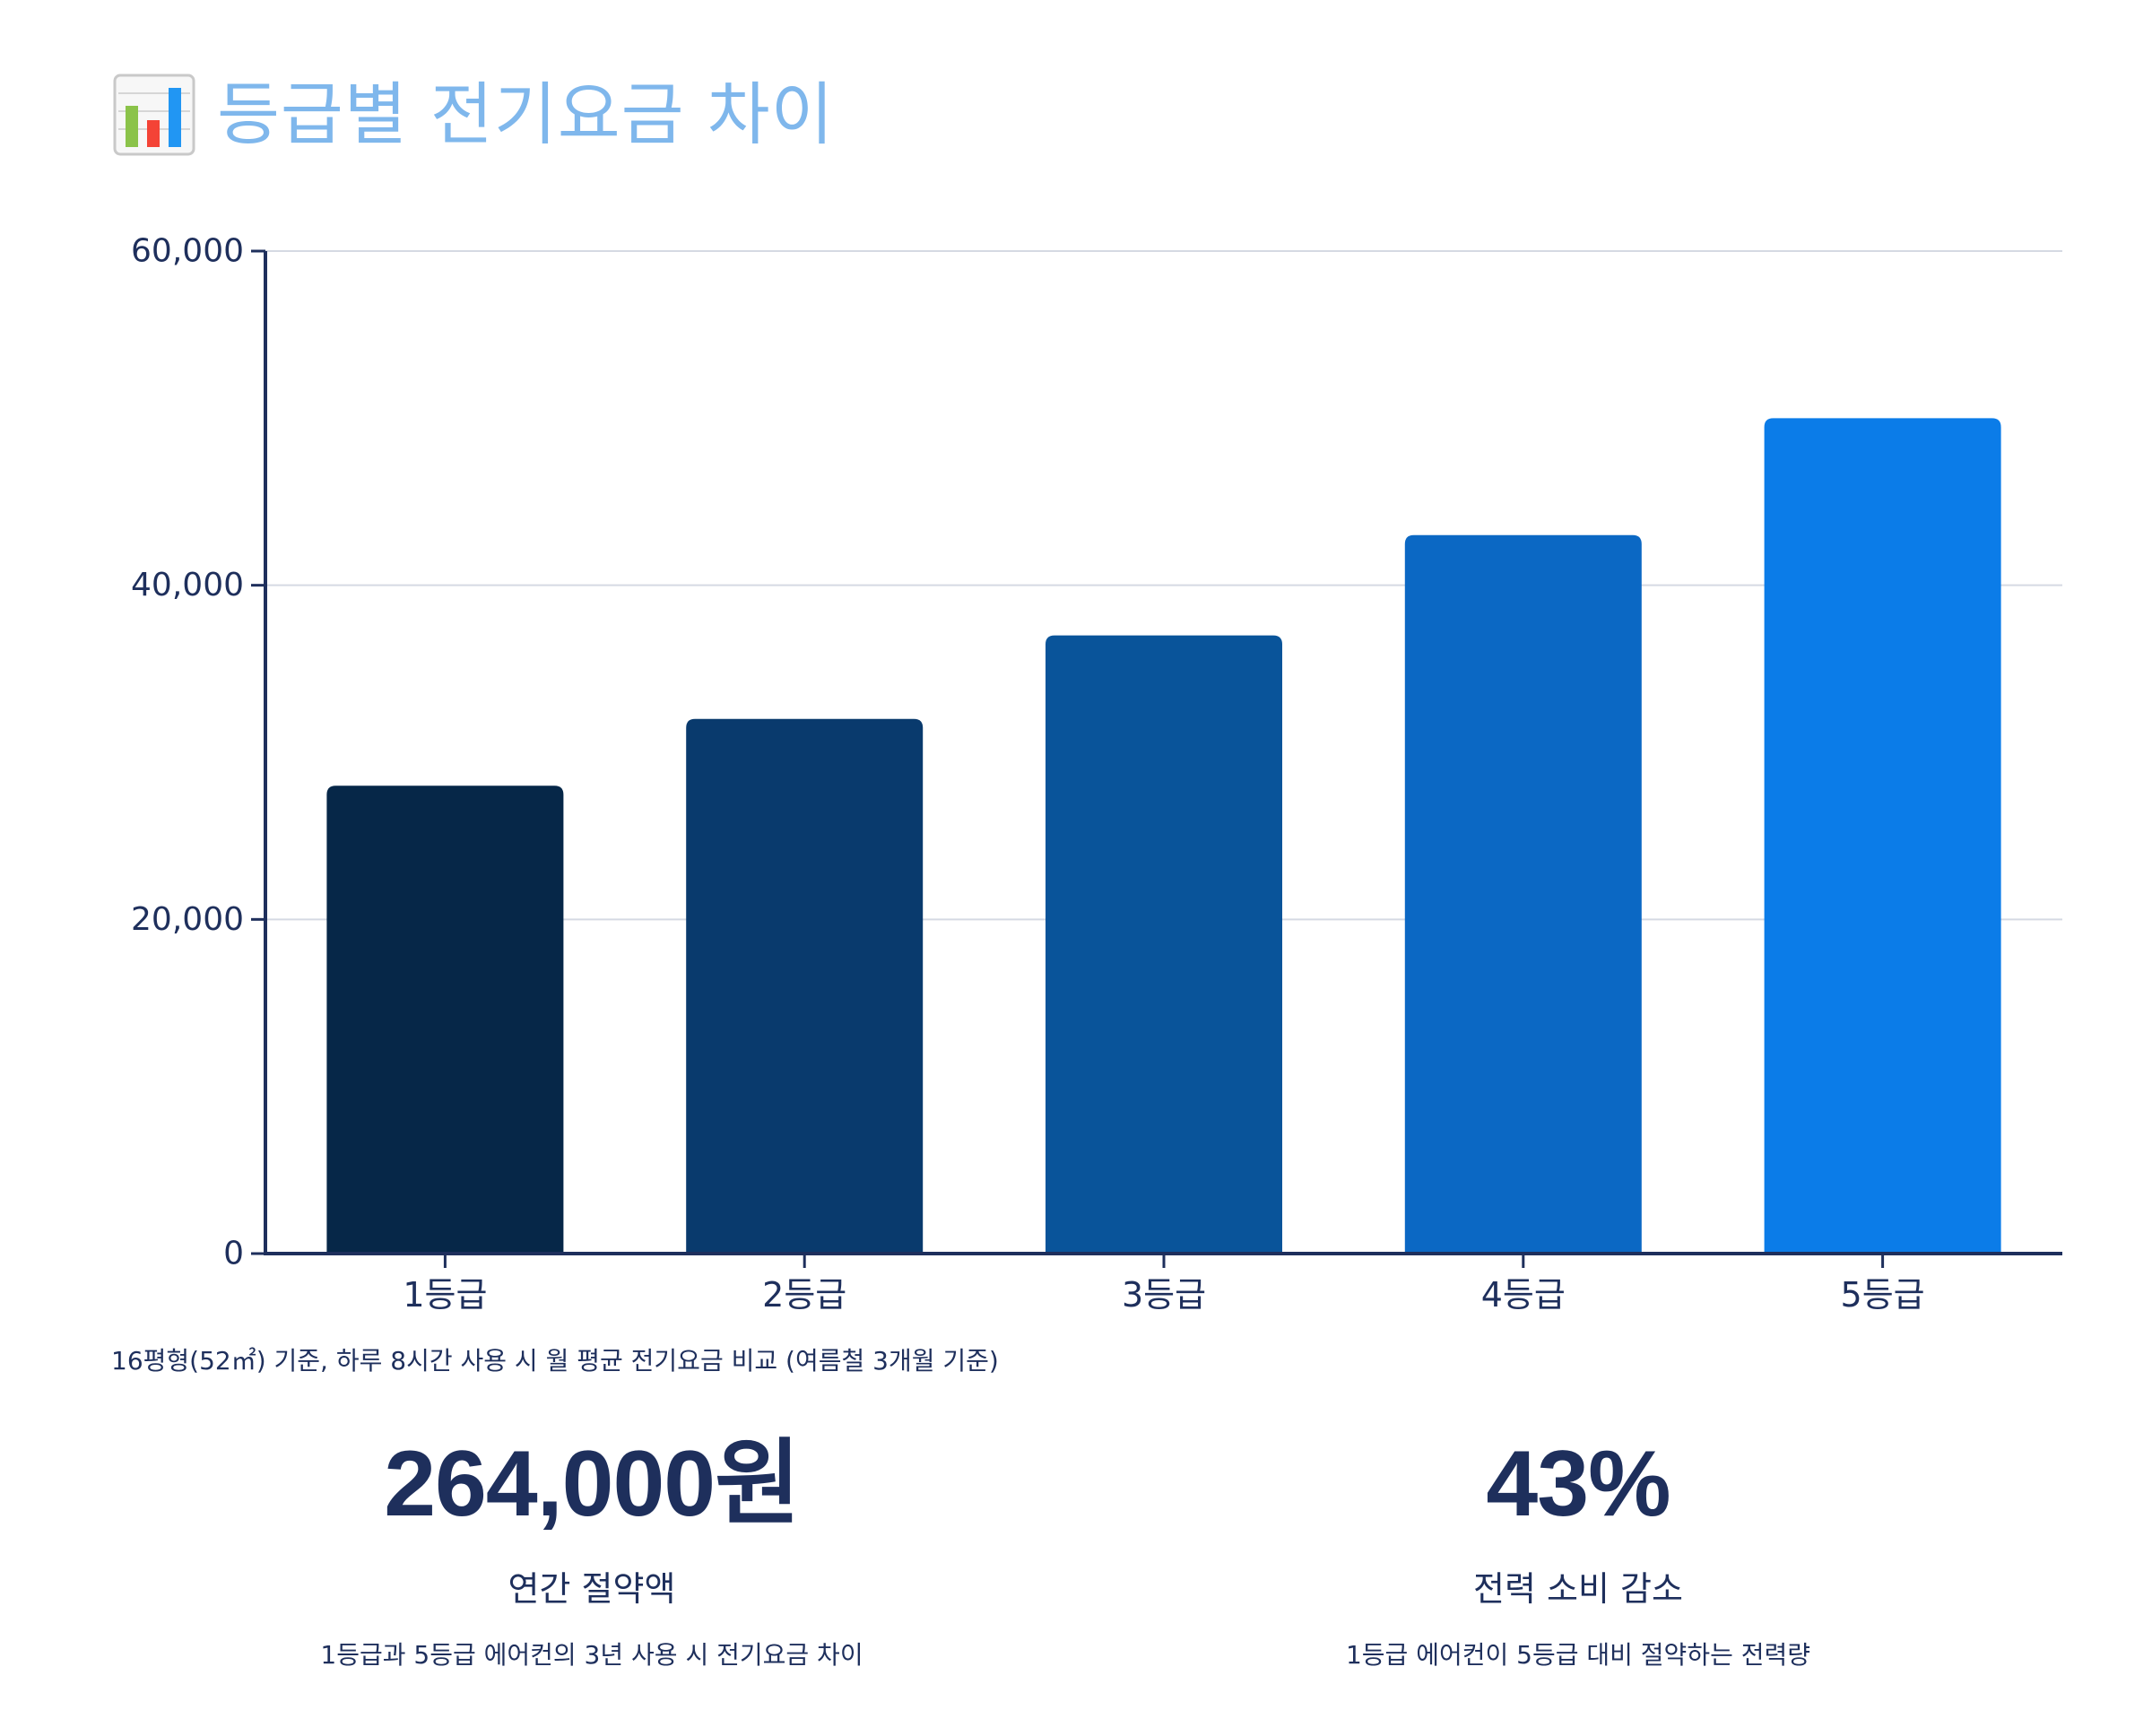 The width and height of the screenshot is (2152, 1736). What do you see at coordinates (187, 920) in the screenshot?
I see `y-tick-label: 20,000` at bounding box center [187, 920].